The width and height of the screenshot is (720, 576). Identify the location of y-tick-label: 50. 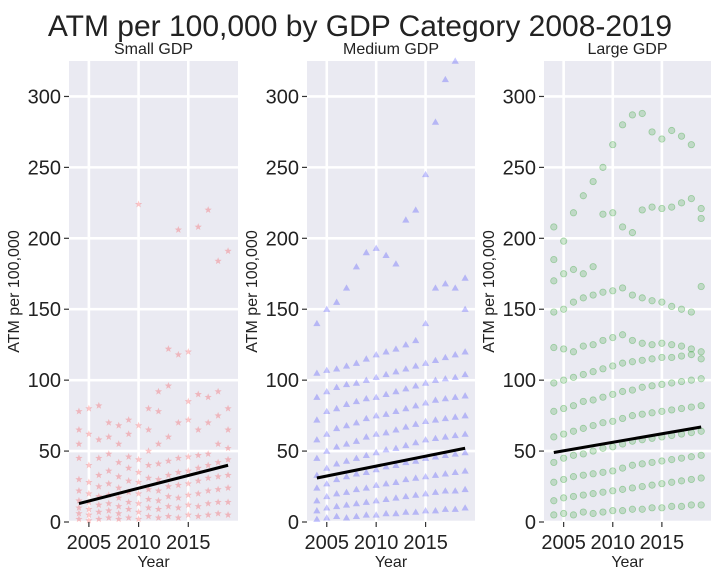
(288, 452).